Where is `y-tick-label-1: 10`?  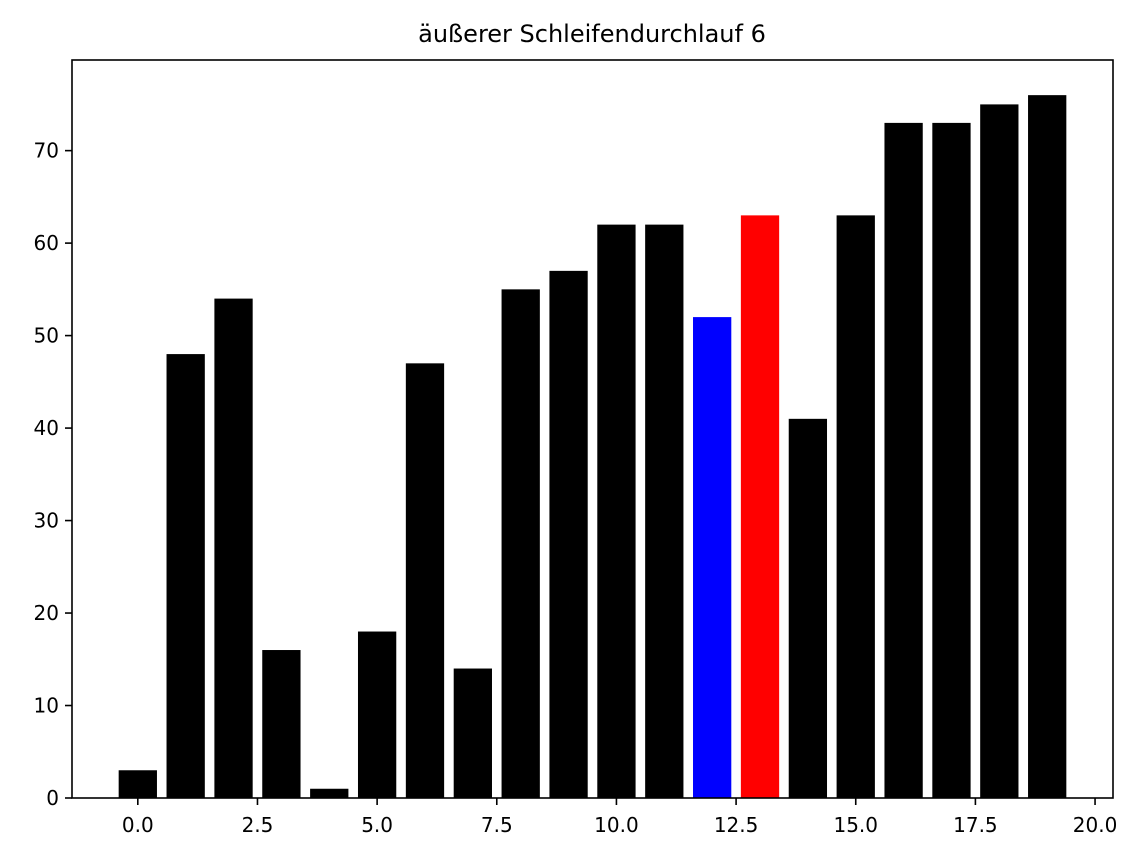
y-tick-label-1: 10 is located at coordinates (46, 706).